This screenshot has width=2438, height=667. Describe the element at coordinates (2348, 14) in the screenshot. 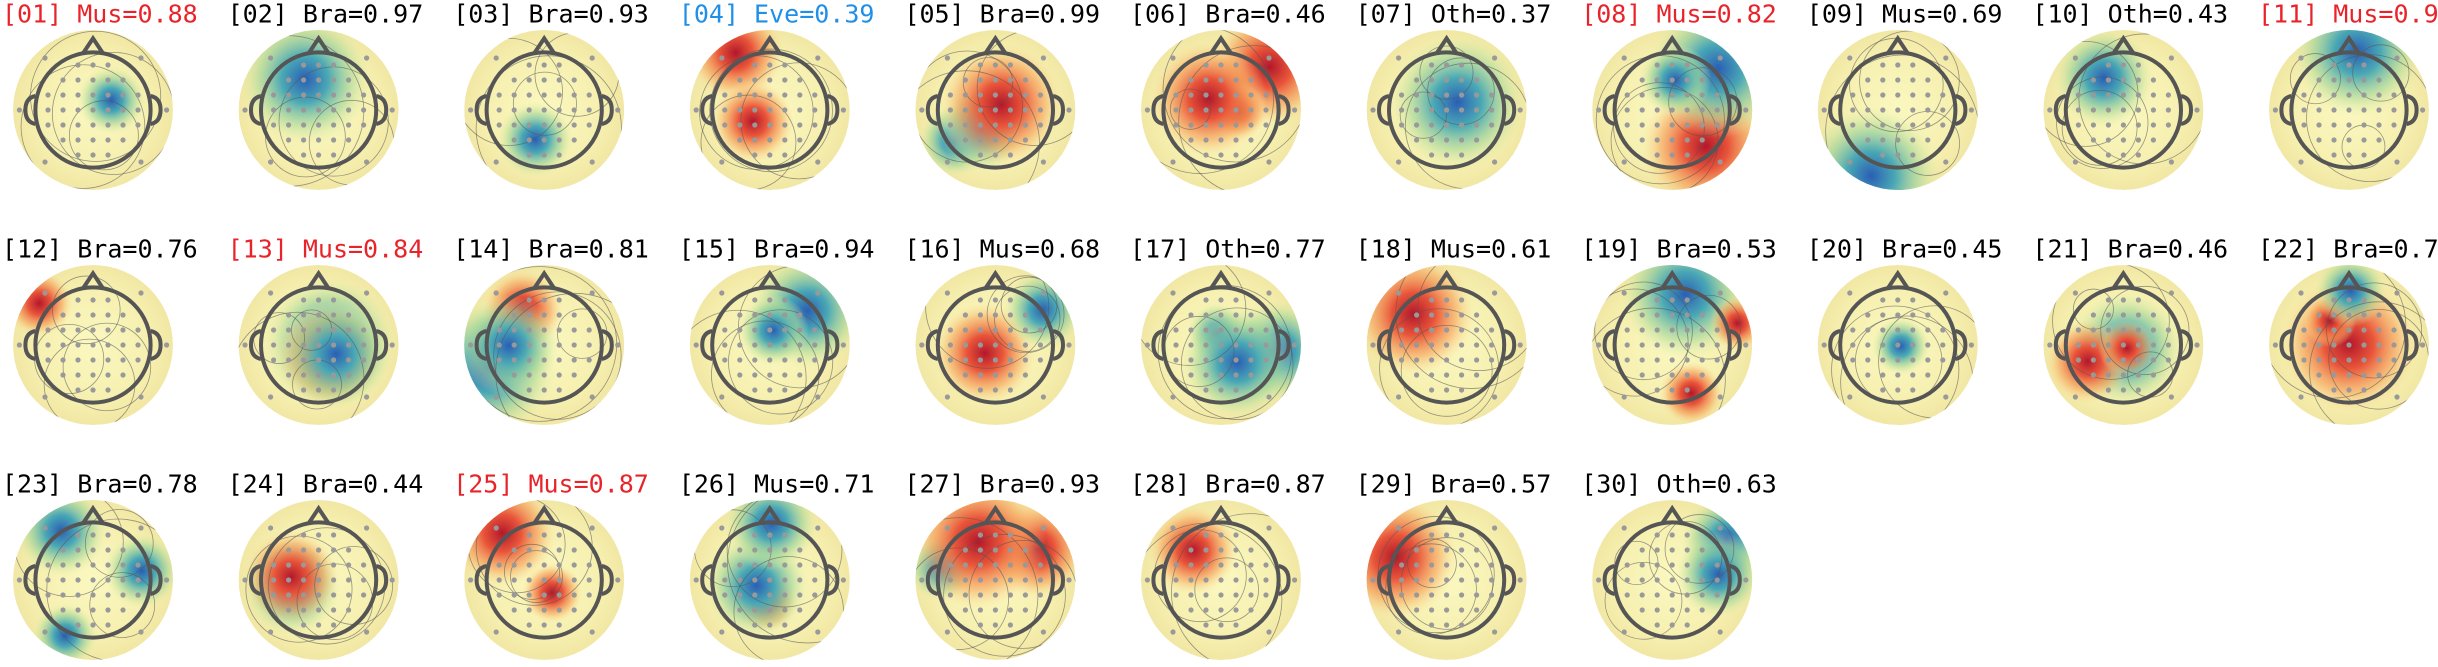

I see `component-title: [11] Mus=0.91` at that location.